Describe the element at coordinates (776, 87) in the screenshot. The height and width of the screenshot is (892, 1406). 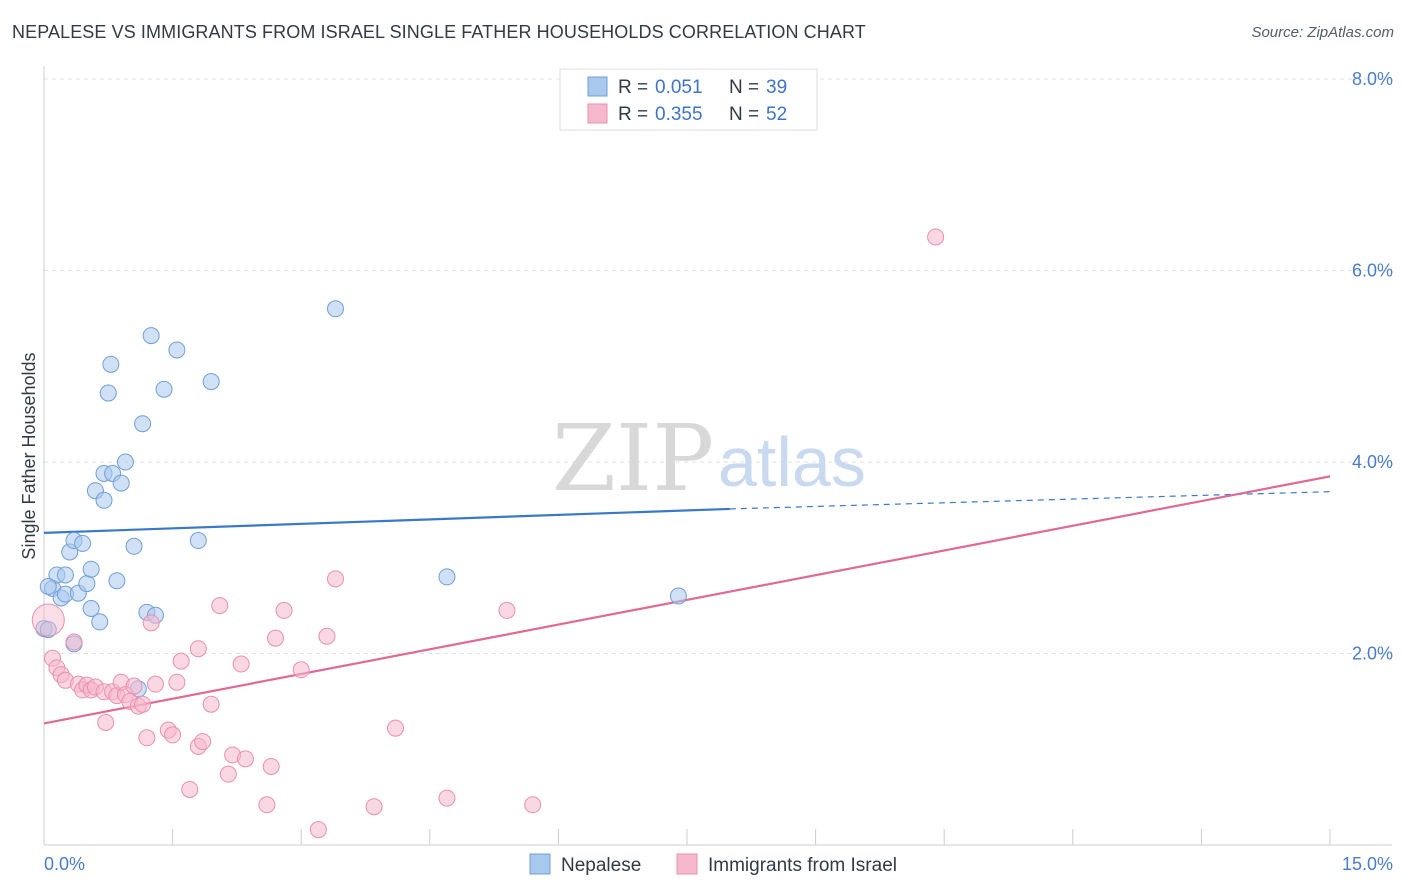
I see `legend-n-value-0: 39` at that location.